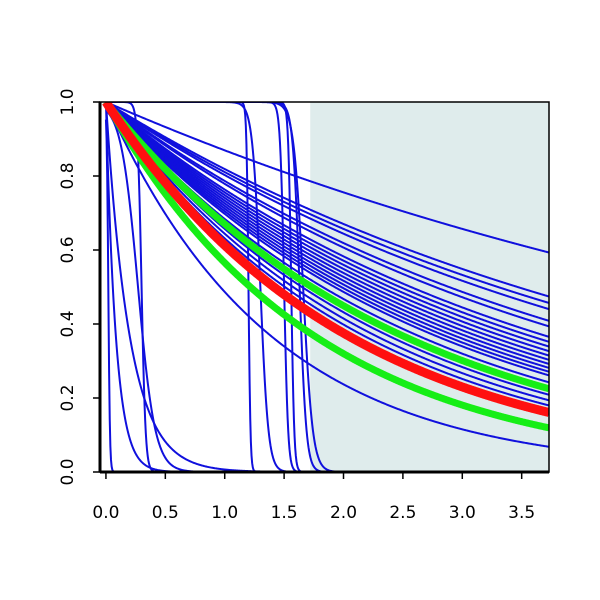 This screenshot has width=600, height=600. What do you see at coordinates (68, 249) in the screenshot?
I see `y-tick-label-3: 0.6` at bounding box center [68, 249].